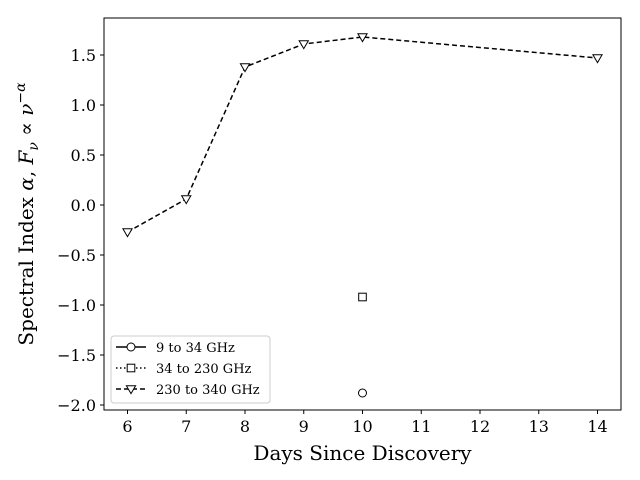  I want to click on legend-entry: 230 to 340 GHz, so click(188, 390).